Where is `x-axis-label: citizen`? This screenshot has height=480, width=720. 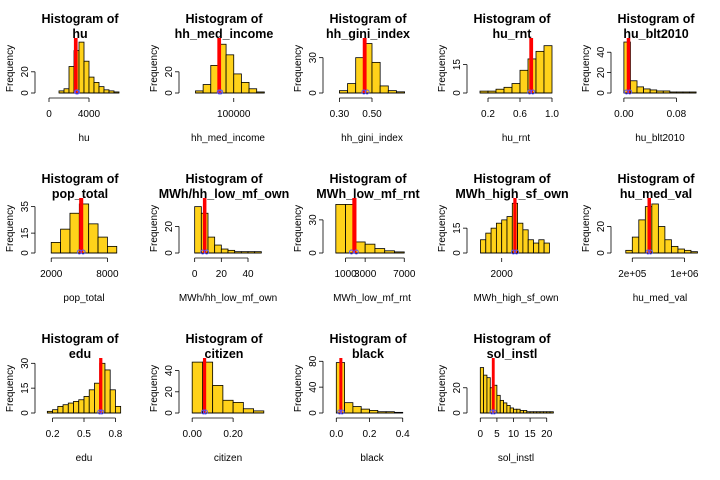
x-axis-label: citizen is located at coordinates (228, 458).